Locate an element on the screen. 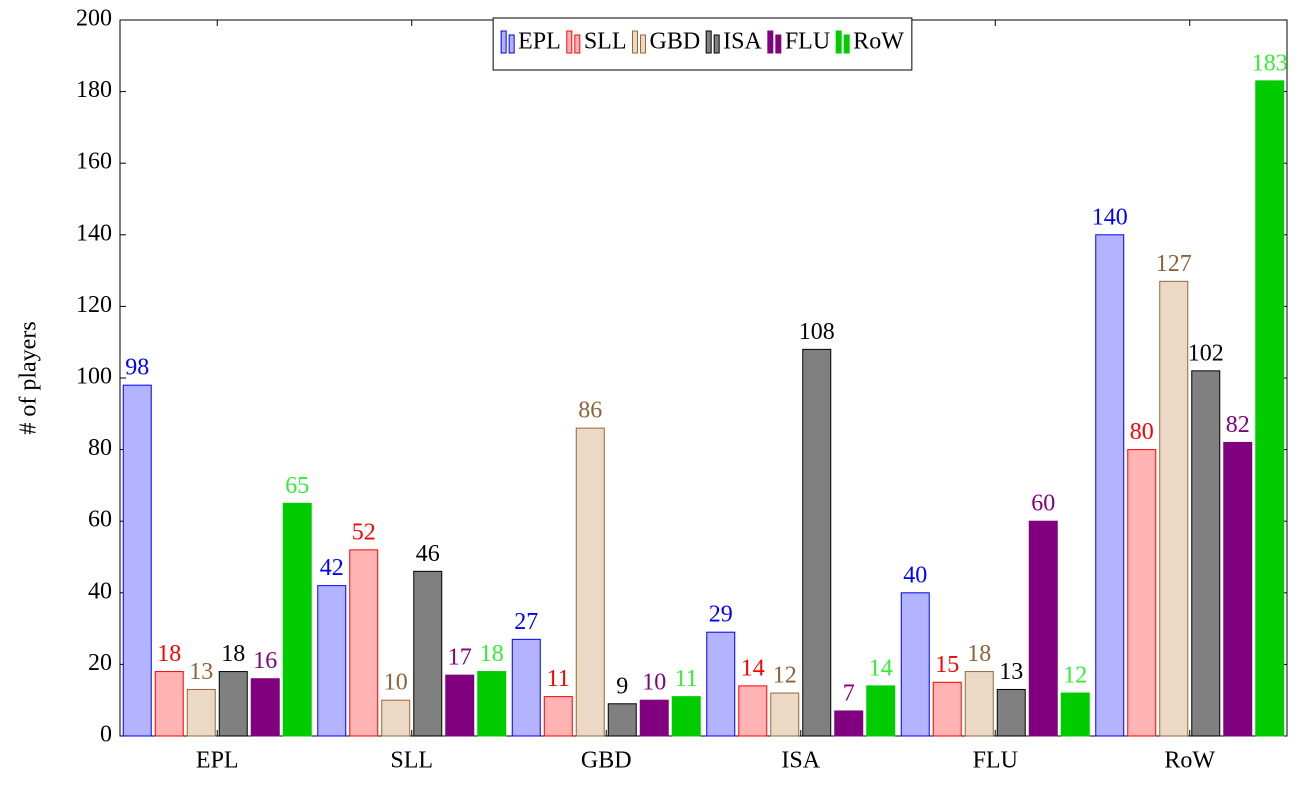  x-tick-label: RoW is located at coordinates (1189, 761).